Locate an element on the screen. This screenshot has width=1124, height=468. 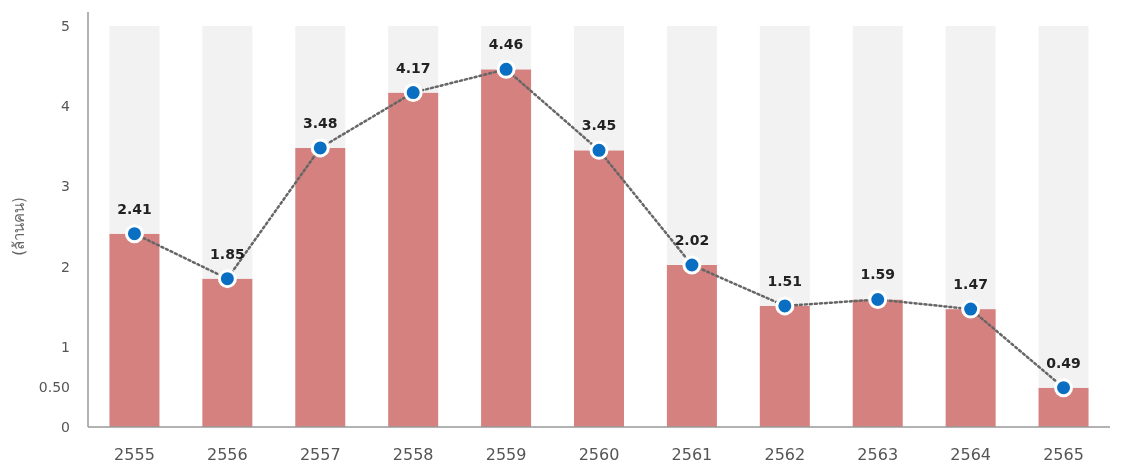
x-tick-label: 2559 is located at coordinates (506, 454).